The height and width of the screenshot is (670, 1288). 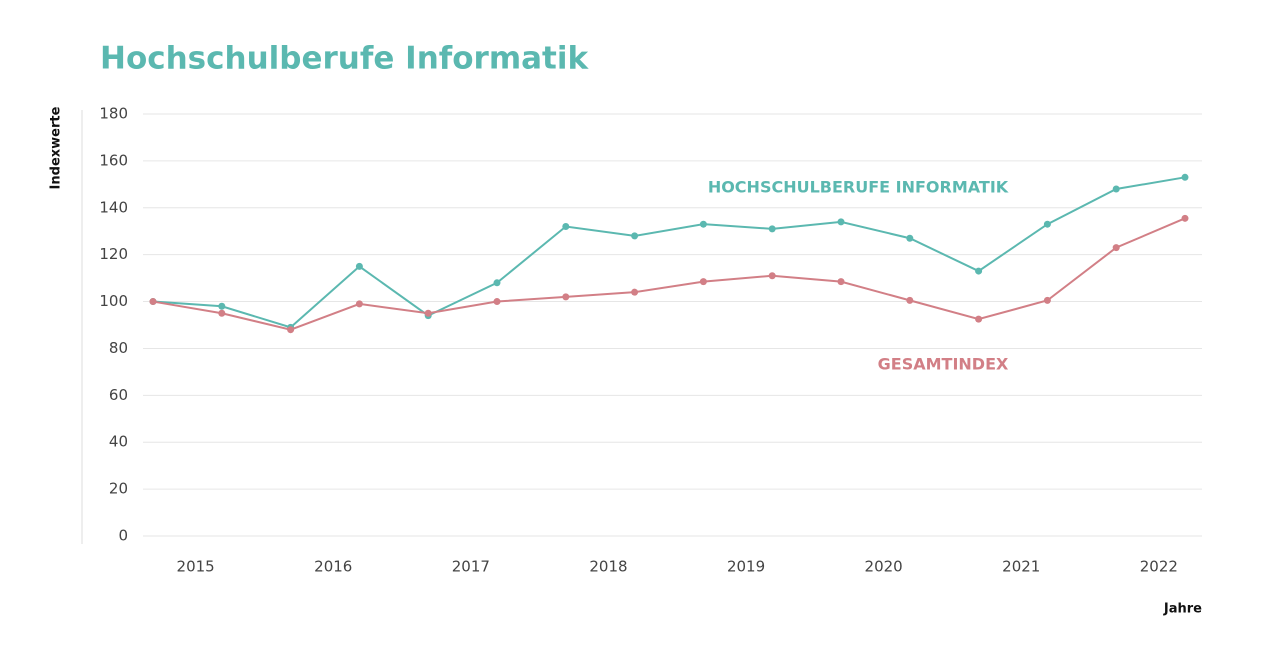 What do you see at coordinates (118, 395) in the screenshot?
I see `y-tick-label: 60` at bounding box center [118, 395].